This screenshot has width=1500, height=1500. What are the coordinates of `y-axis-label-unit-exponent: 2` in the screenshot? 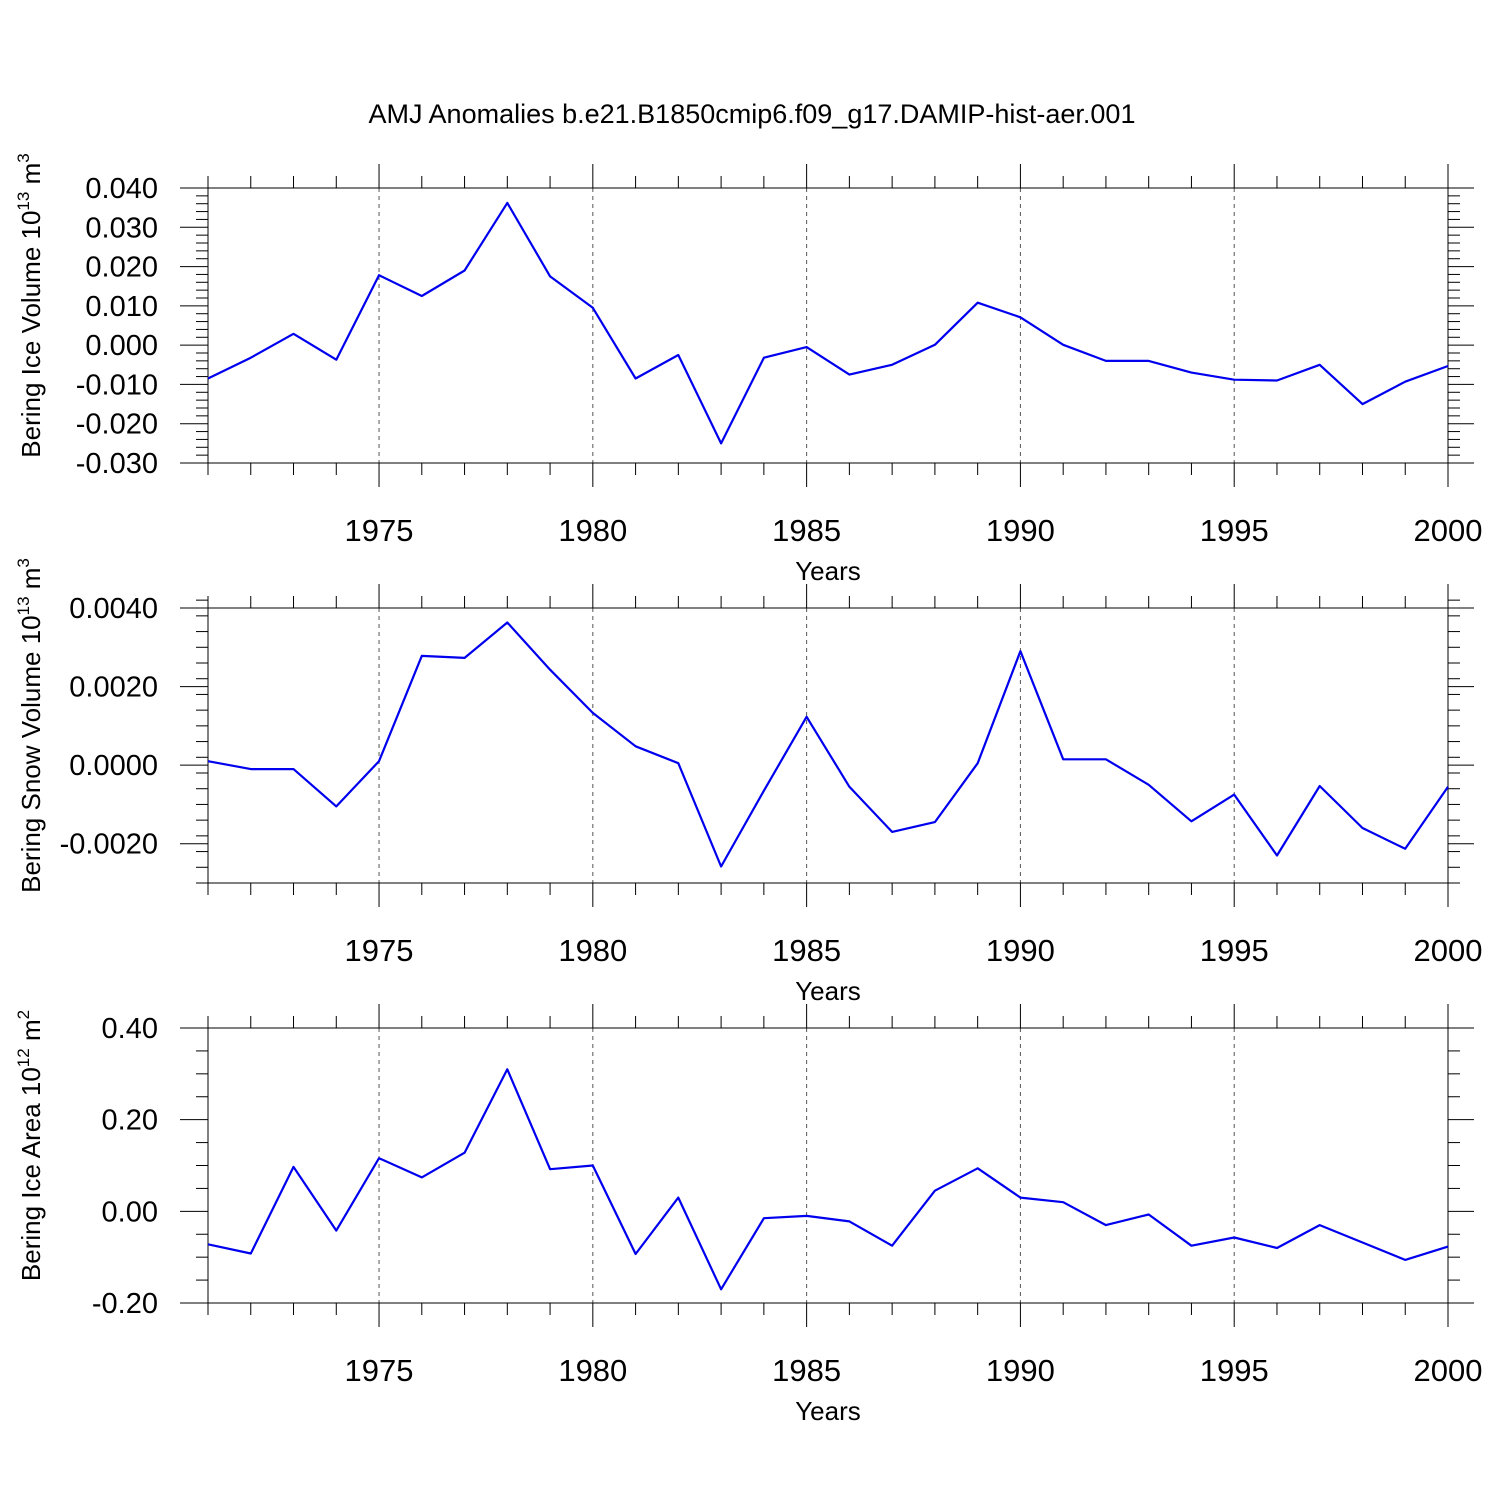 It's located at (23, 1014).